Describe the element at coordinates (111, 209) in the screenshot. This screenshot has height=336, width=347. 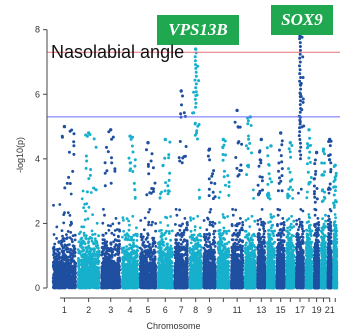
I see `chromosome-3-points` at that location.